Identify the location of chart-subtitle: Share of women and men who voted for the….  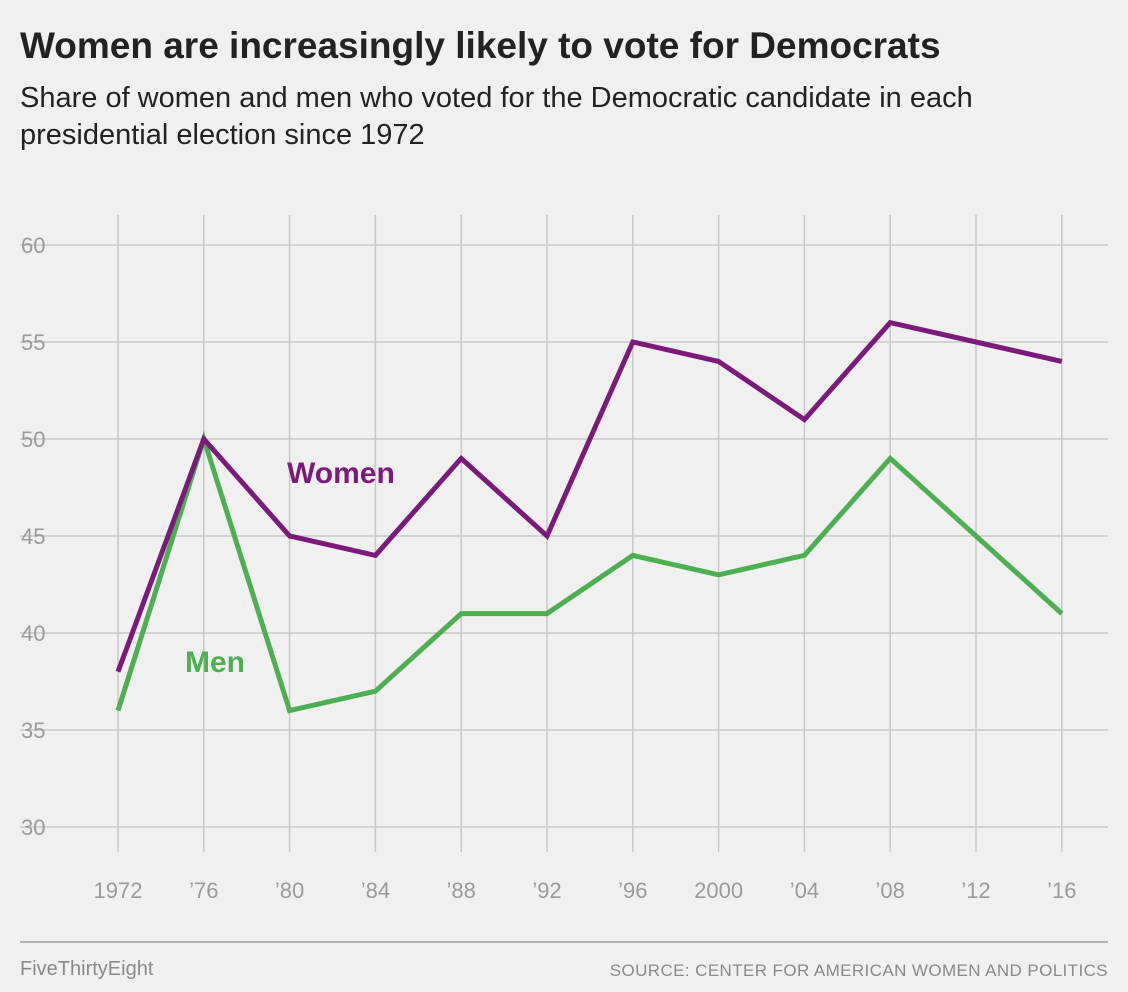
(496, 116).